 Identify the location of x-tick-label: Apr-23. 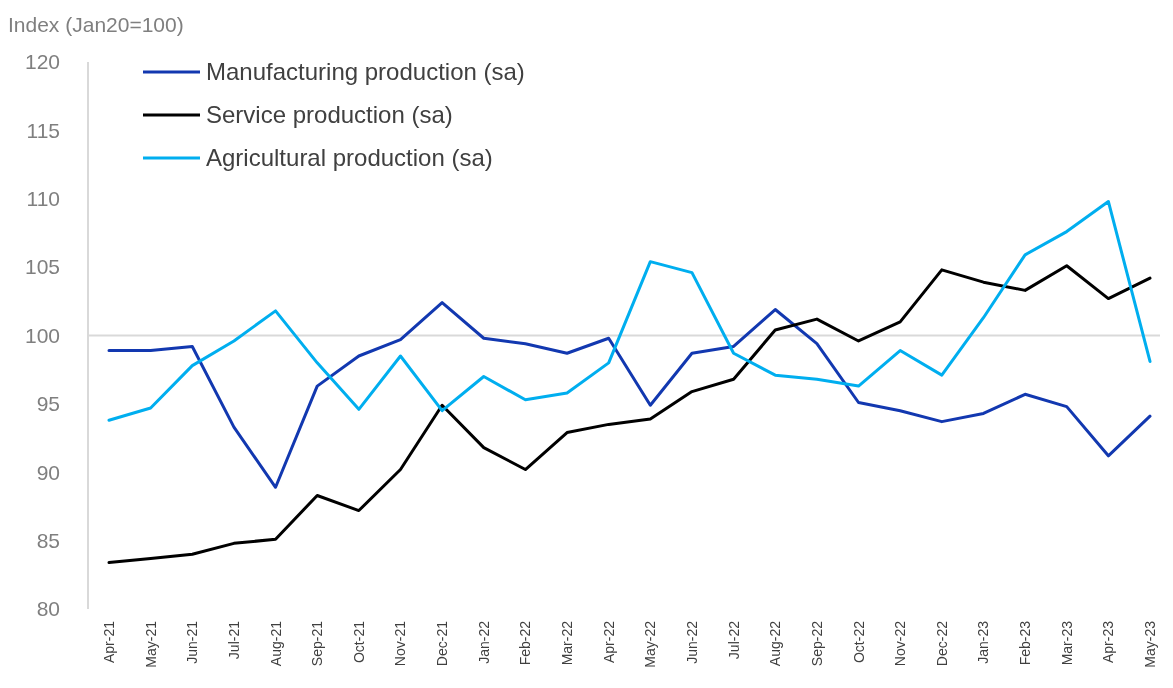
(1108, 642).